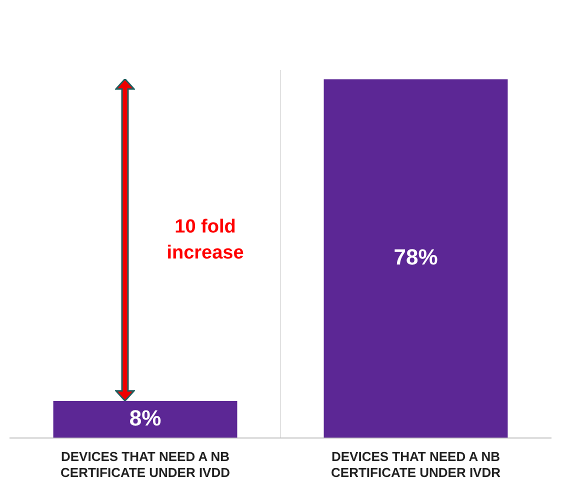 This screenshot has width=561, height=498. I want to click on data-label: 78%, so click(416, 257).